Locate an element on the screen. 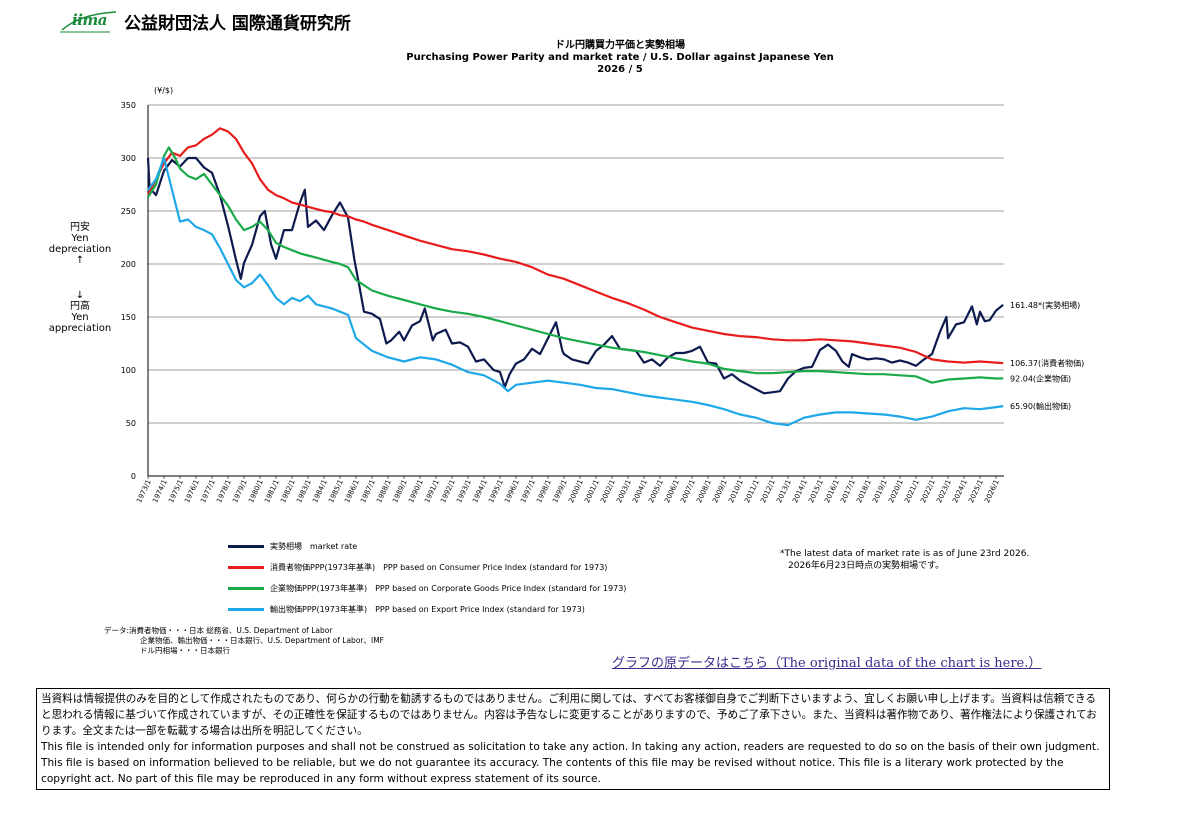 This screenshot has height=829, width=1192. chart-subtitle: 2026 / 5 is located at coordinates (620, 69).